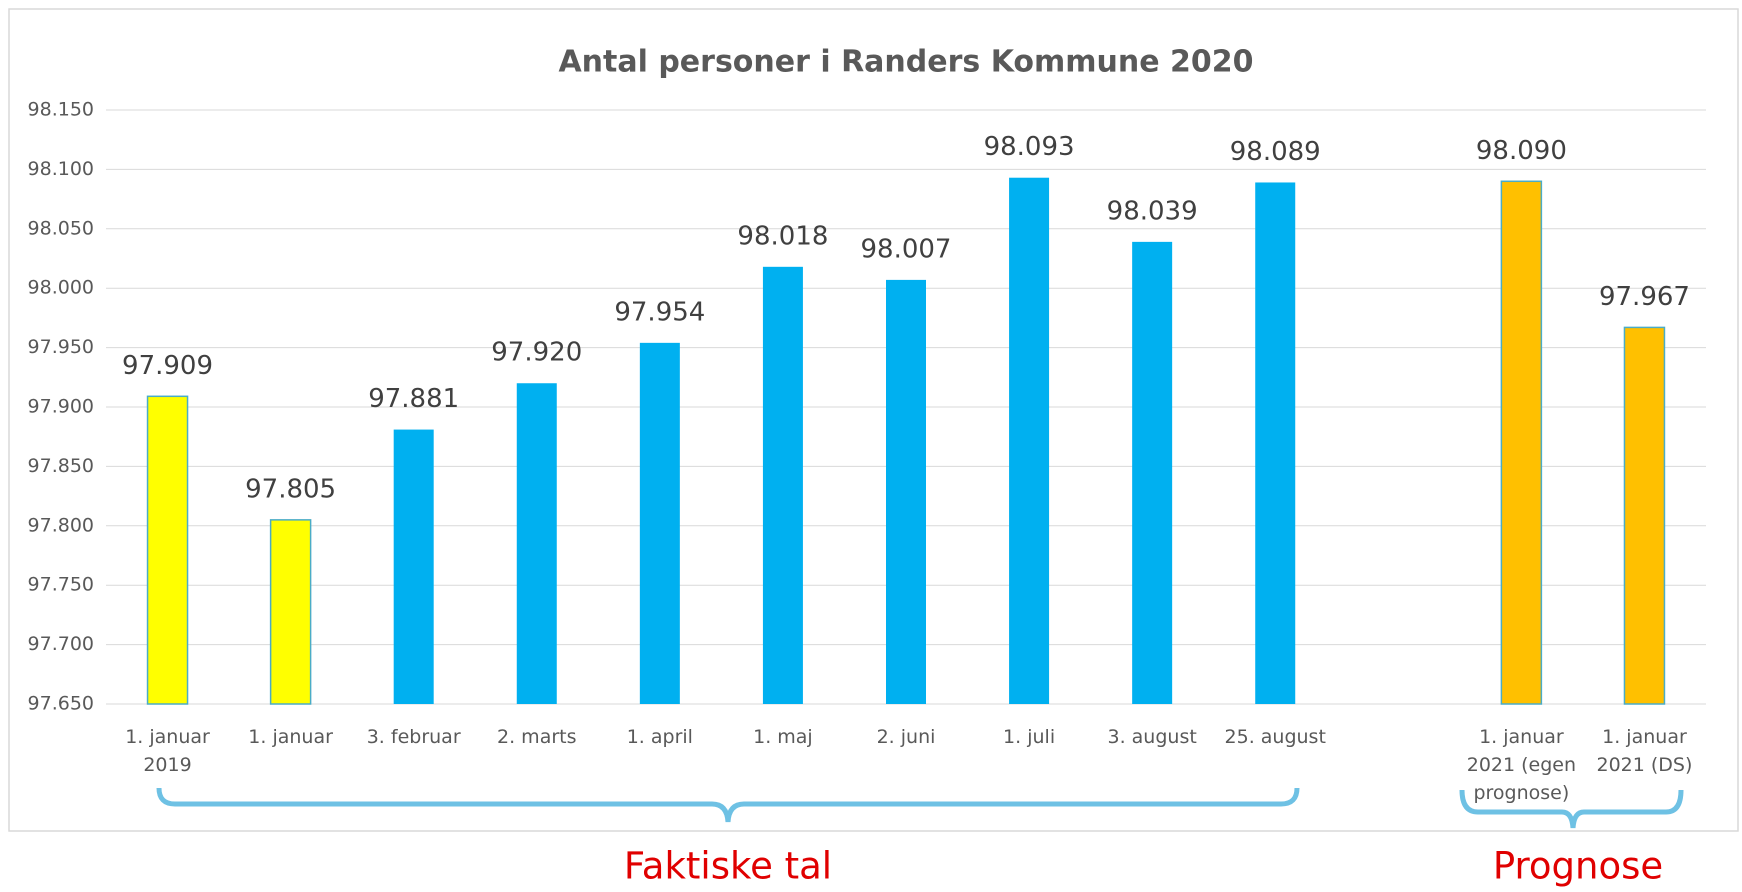  What do you see at coordinates (1644, 297) in the screenshot?
I see `data-label: 97.967` at bounding box center [1644, 297].